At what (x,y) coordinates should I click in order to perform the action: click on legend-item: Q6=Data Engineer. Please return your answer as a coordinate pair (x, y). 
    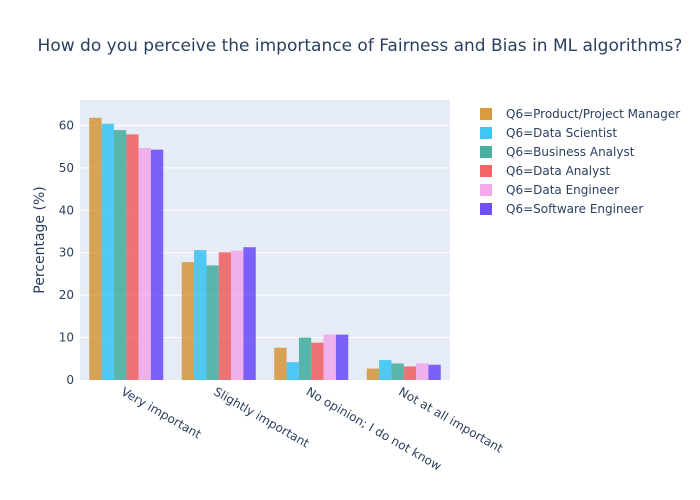
    Looking at the image, I should click on (549, 190).